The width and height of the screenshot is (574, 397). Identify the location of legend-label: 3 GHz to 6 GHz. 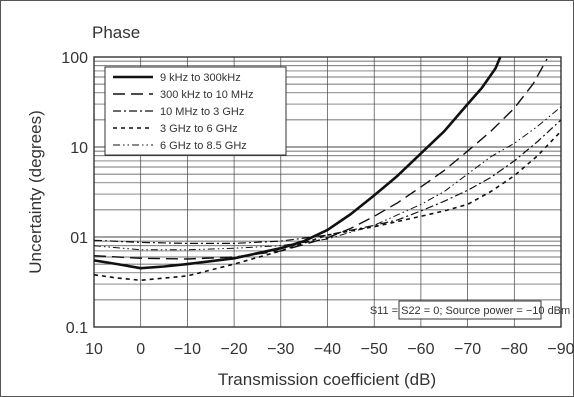
(199, 129).